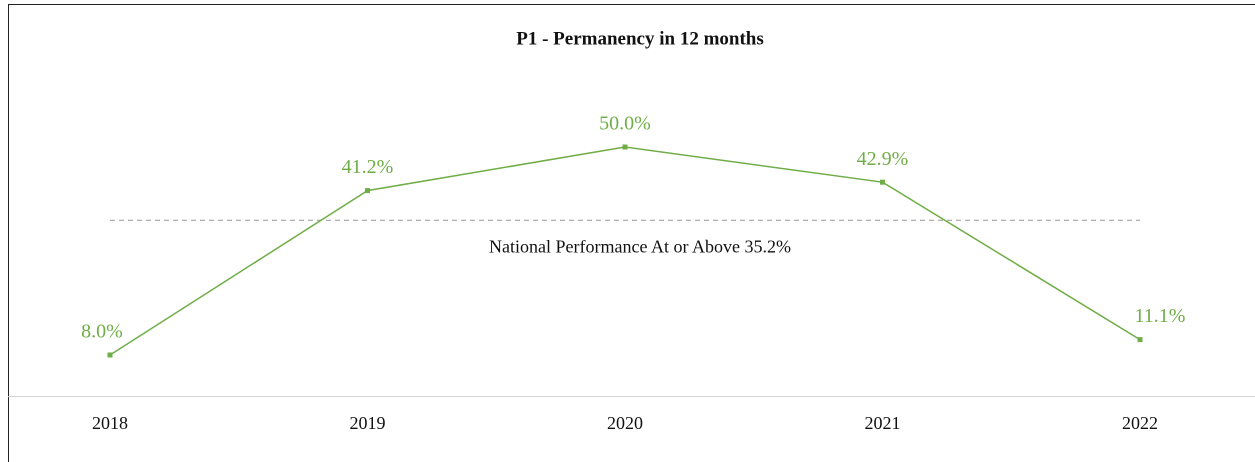 This screenshot has height=462, width=1255. I want to click on x-tick-label: 2021, so click(883, 423).